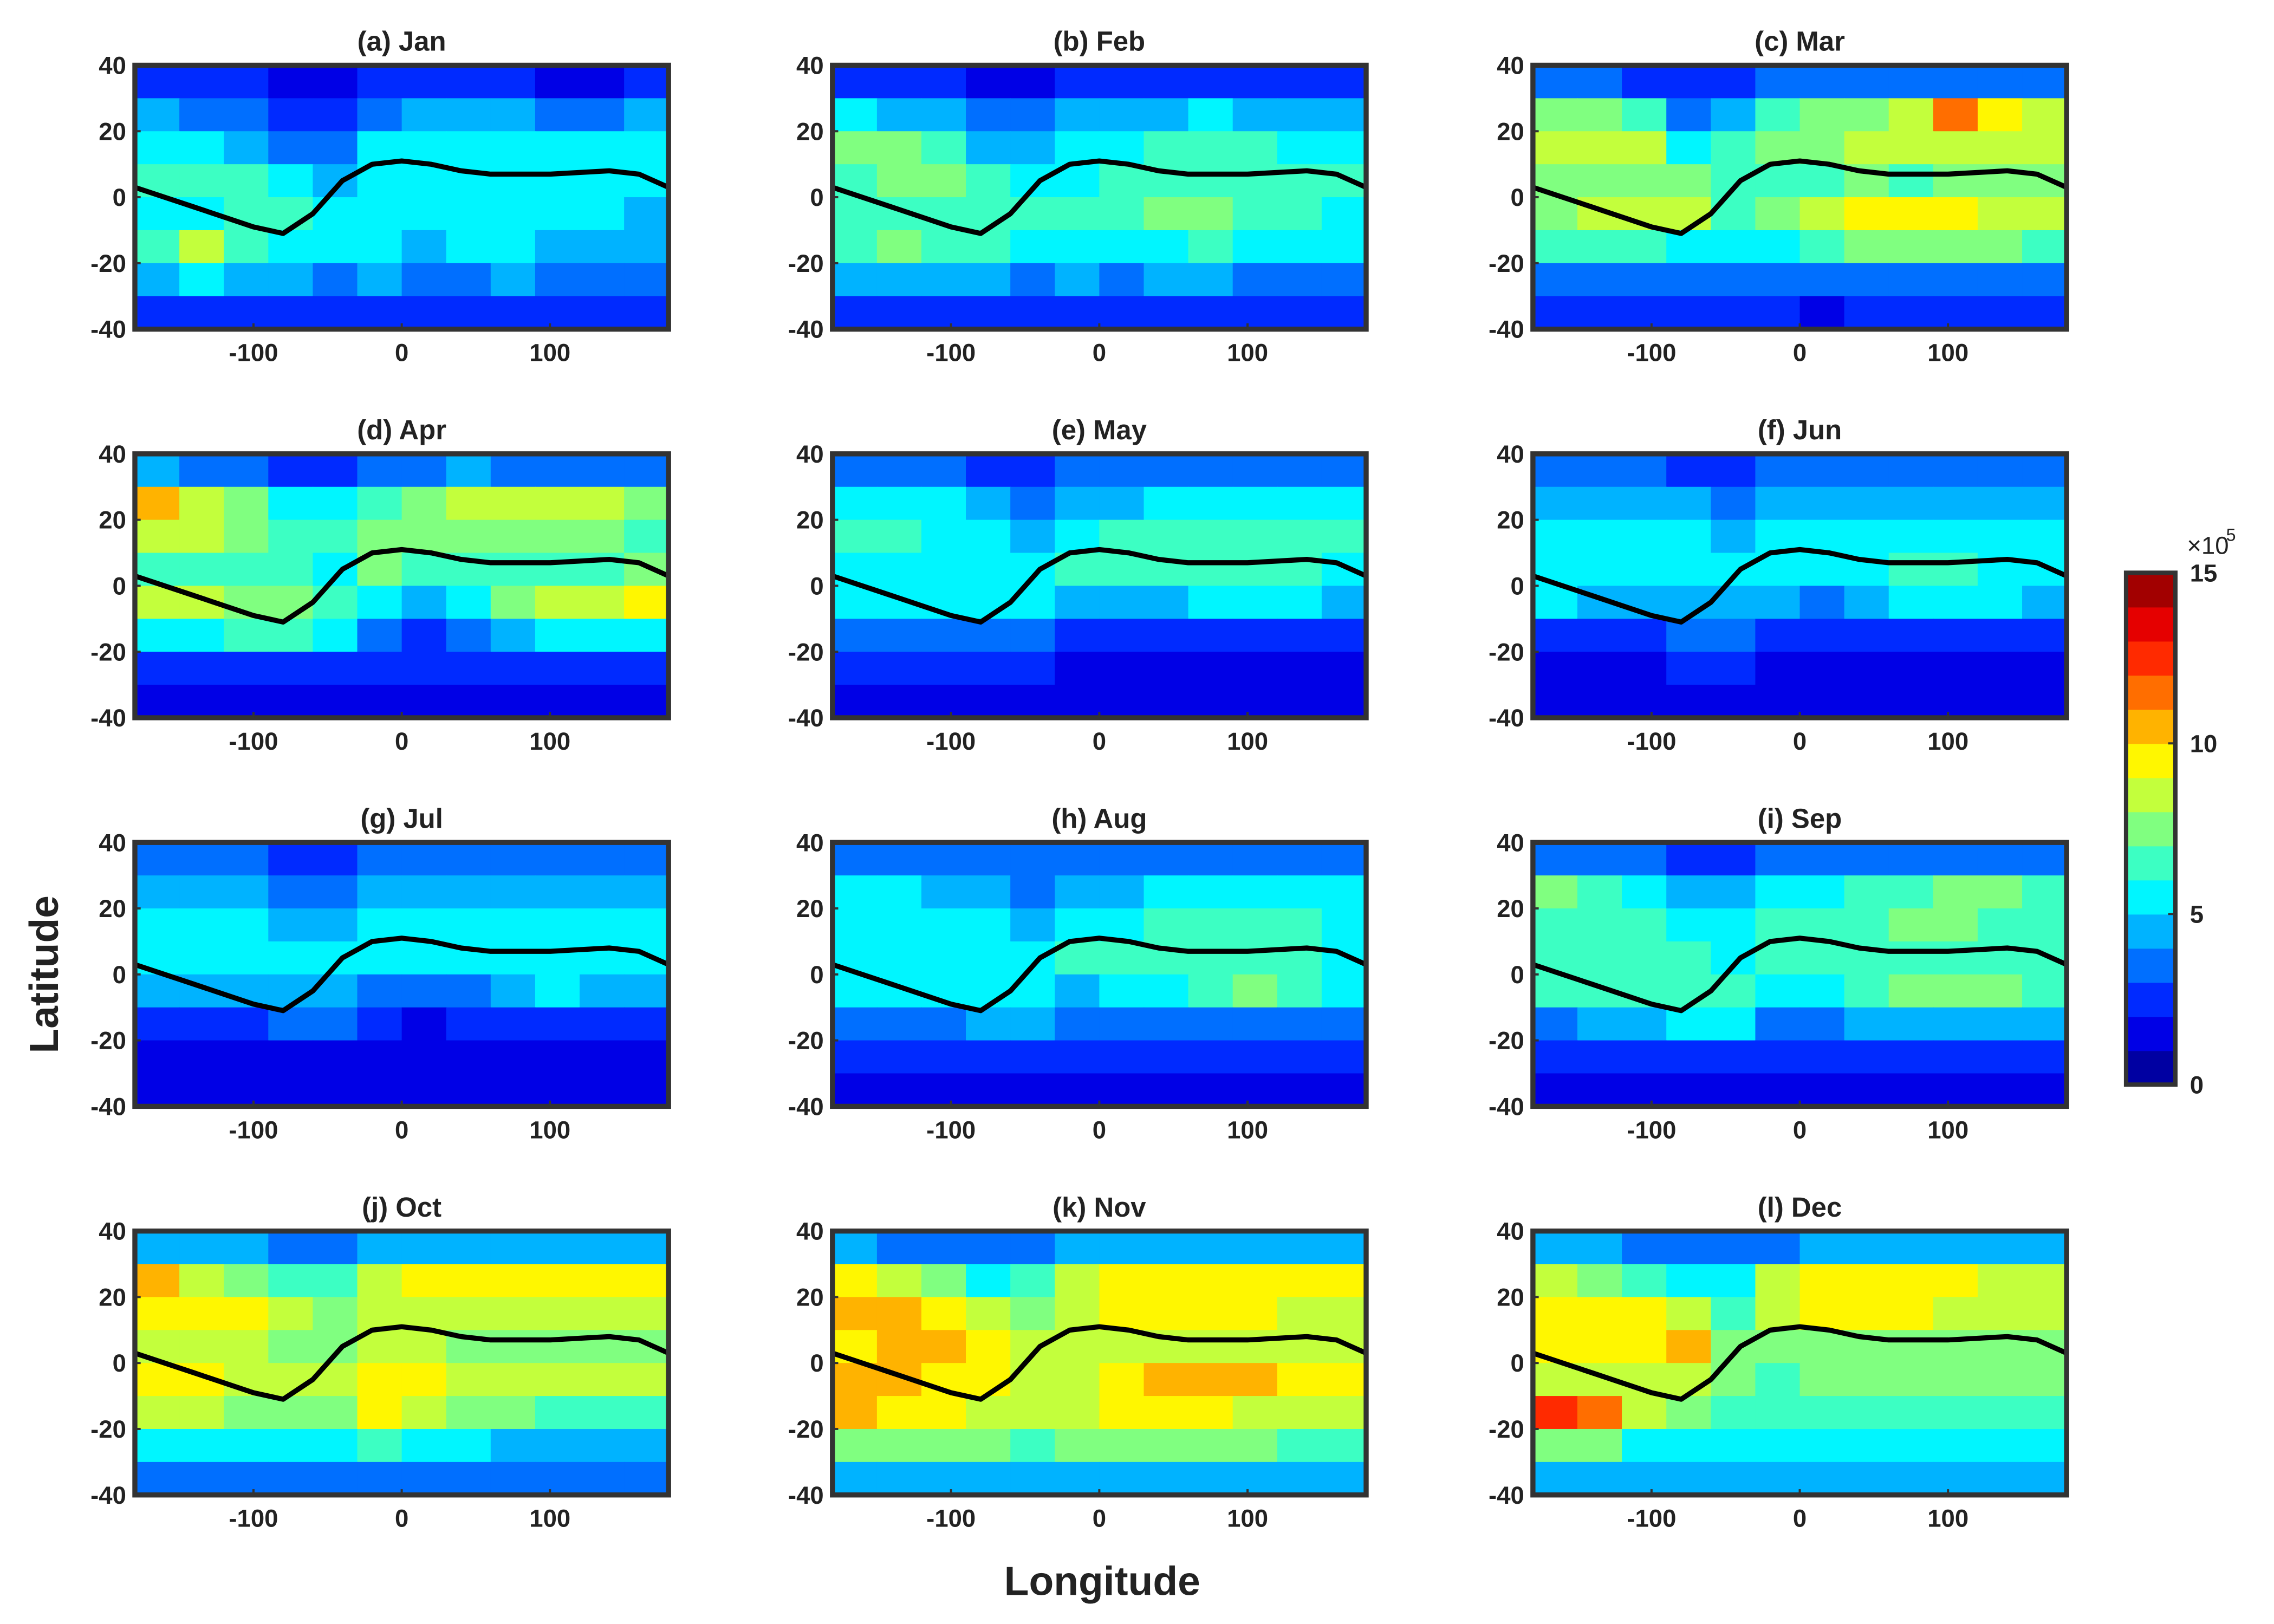  I want to click on equator-line, so click(1099, 586).